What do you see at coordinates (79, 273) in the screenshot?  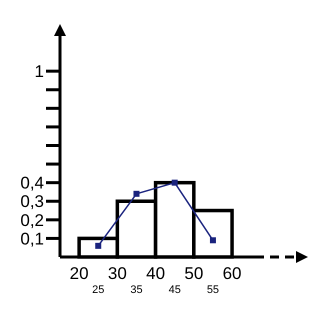 I see `x-tick-label: 20` at bounding box center [79, 273].